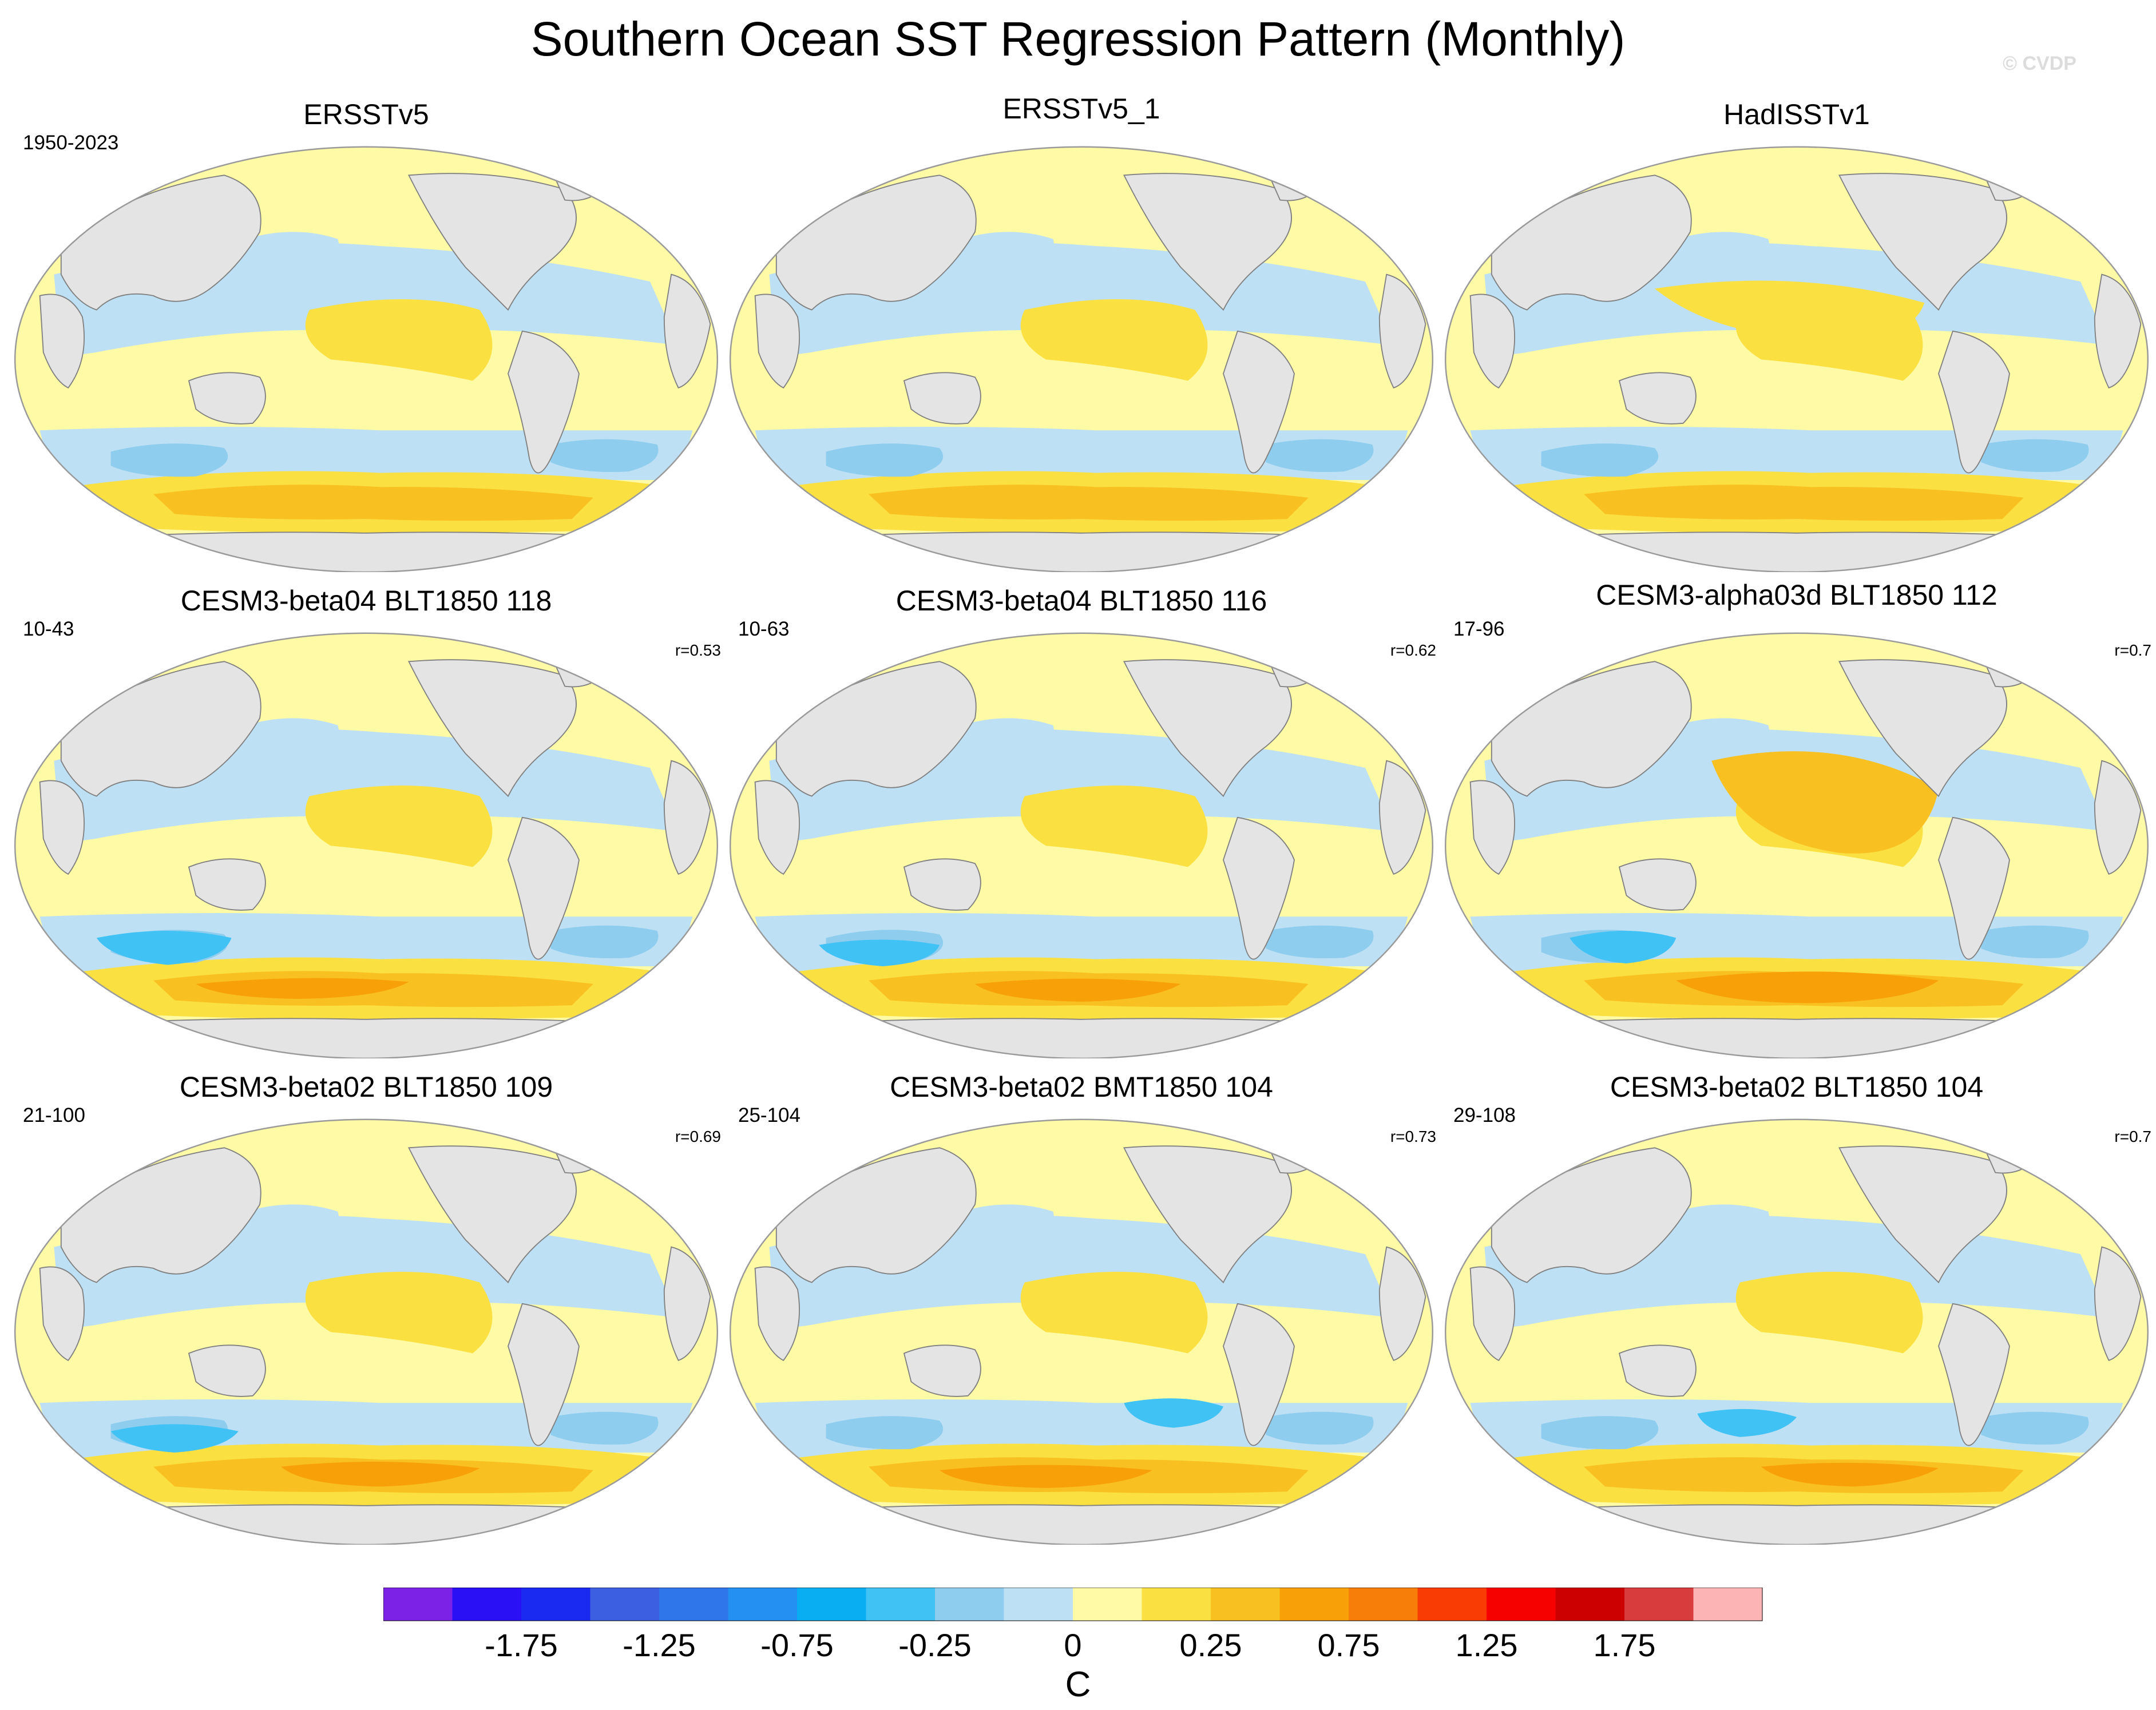  Describe the element at coordinates (54, 1115) in the screenshot. I see `panel-years: 21-100` at that location.